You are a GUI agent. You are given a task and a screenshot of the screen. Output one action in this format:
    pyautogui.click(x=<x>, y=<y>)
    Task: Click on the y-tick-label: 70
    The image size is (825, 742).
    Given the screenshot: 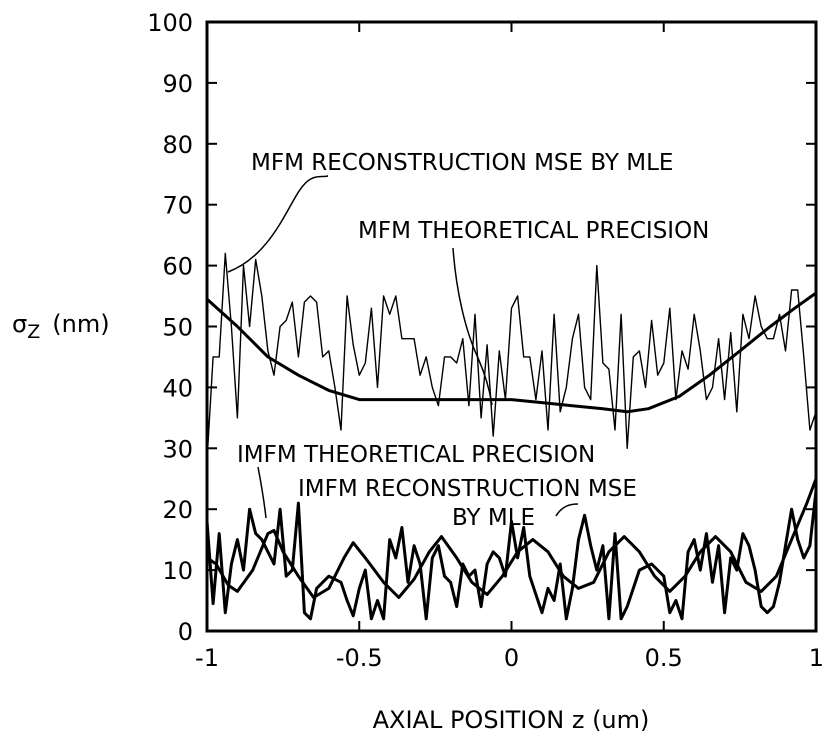 What is the action you would take?
    pyautogui.click(x=177, y=206)
    